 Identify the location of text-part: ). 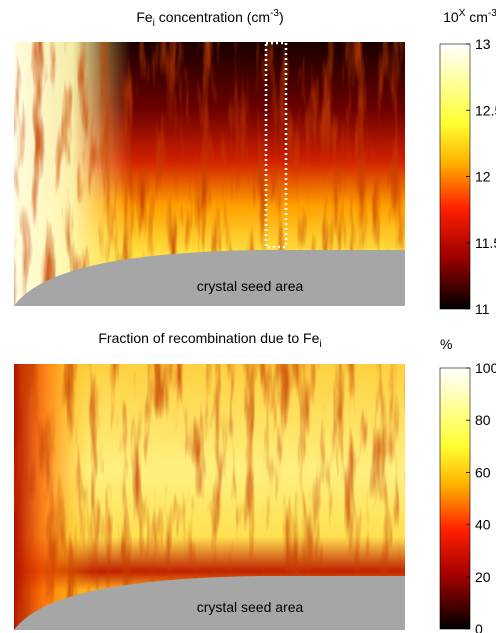
(281, 17).